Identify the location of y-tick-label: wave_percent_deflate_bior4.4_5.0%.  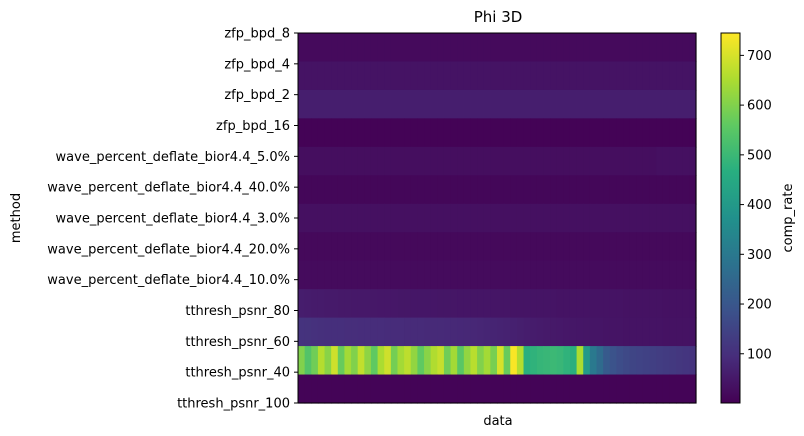
(173, 157).